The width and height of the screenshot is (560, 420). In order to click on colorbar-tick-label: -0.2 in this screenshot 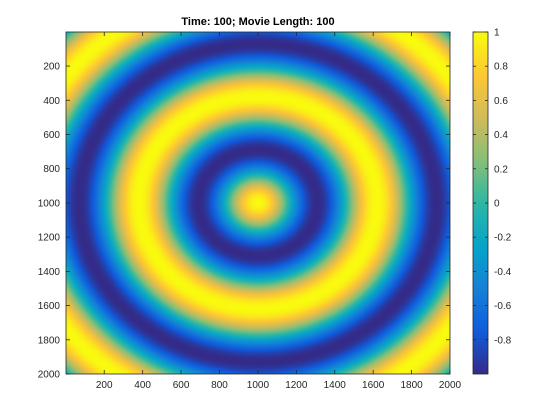, I will do `click(503, 238)`.